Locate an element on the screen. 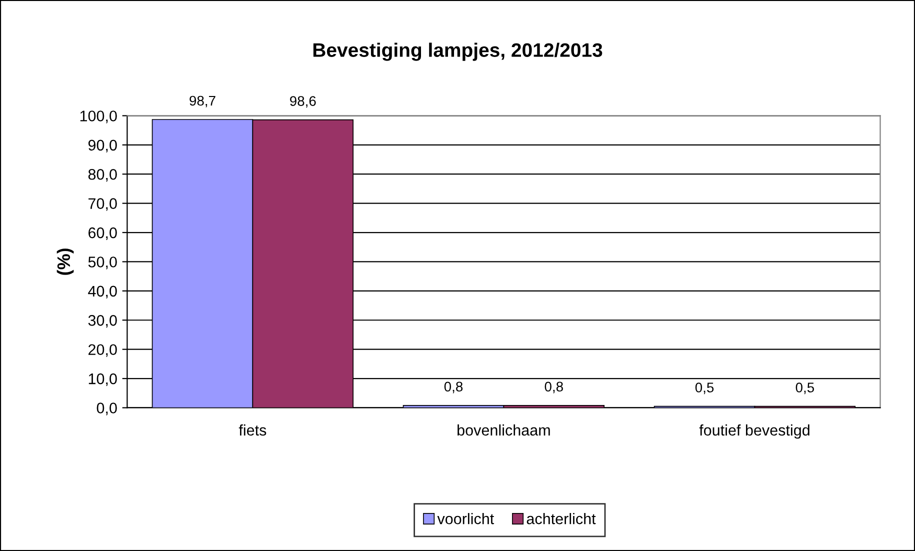 This screenshot has width=915, height=551. y-tick-label: 60,0 is located at coordinates (102, 233).